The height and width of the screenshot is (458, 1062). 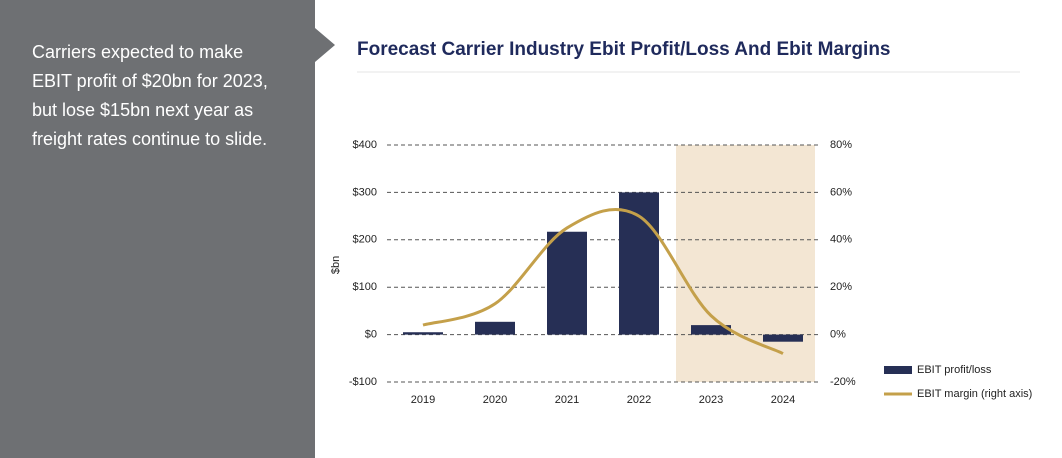 I want to click on y2-tick-label: 40%, so click(x=841, y=240).